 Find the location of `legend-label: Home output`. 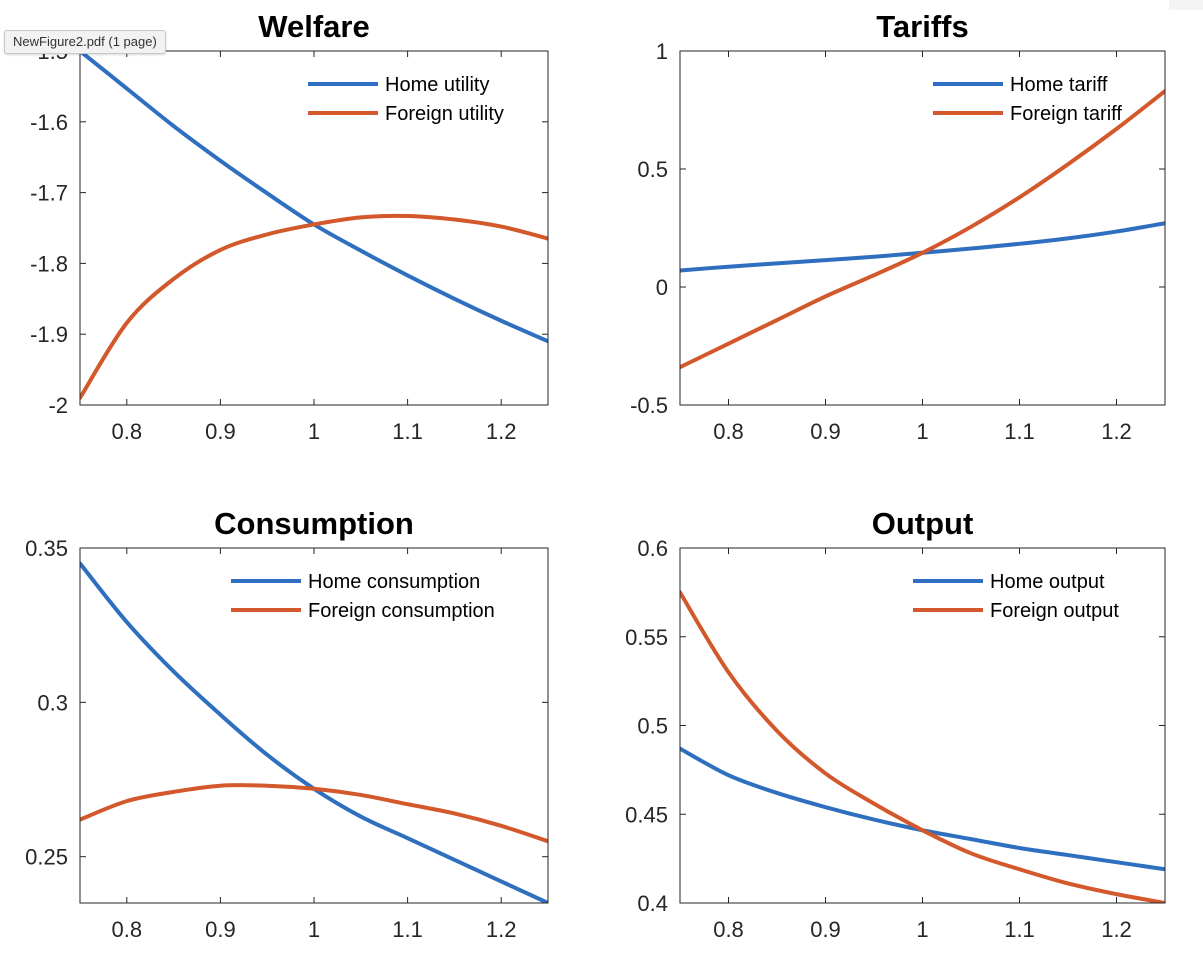

legend-label: Home output is located at coordinates (1047, 582).